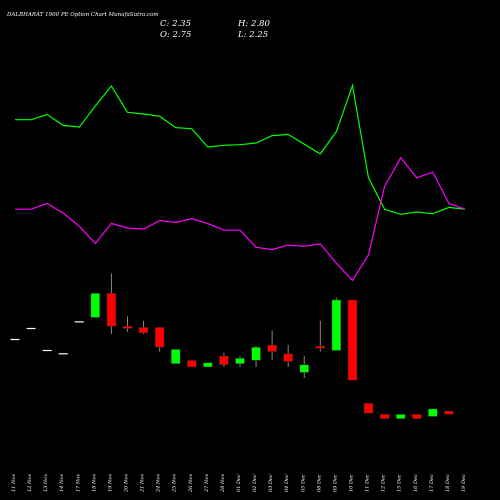  Describe the element at coordinates (303, 483) in the screenshot. I see `x-tick-label: 05 Dec` at that location.